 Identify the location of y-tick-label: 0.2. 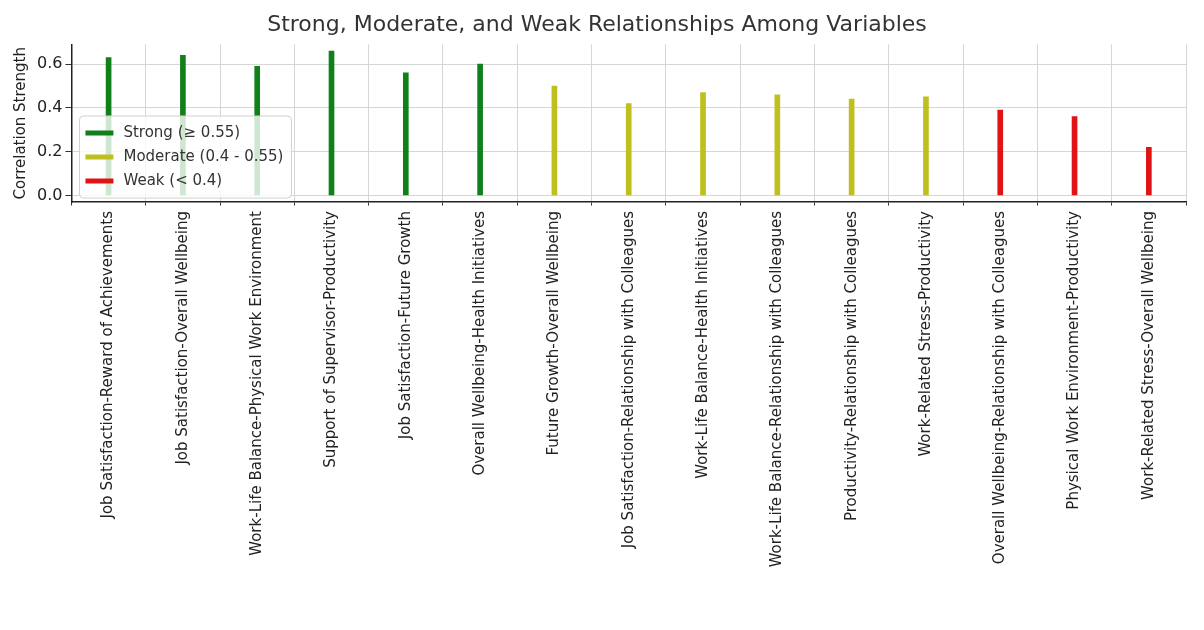
(49, 150).